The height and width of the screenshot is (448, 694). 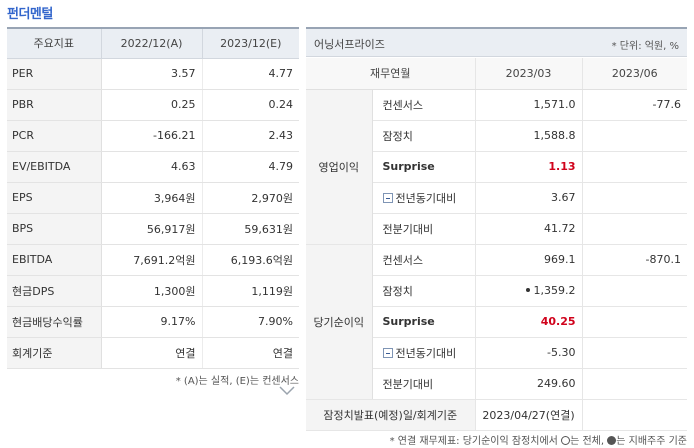 I want to click on filled-circle-icon, so click(x=612, y=440).